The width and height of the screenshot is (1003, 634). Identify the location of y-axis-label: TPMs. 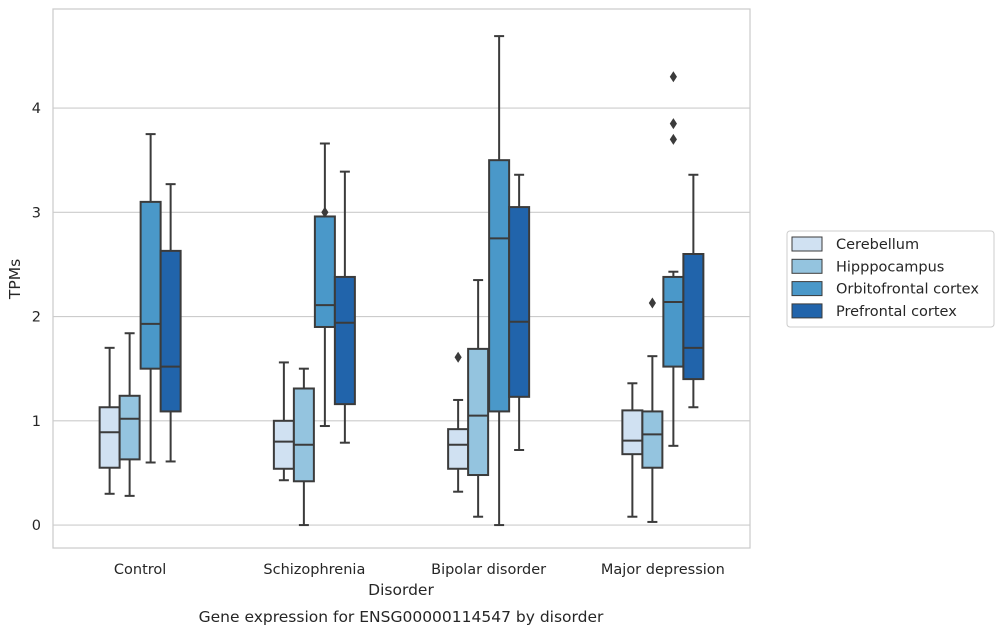
(15, 279).